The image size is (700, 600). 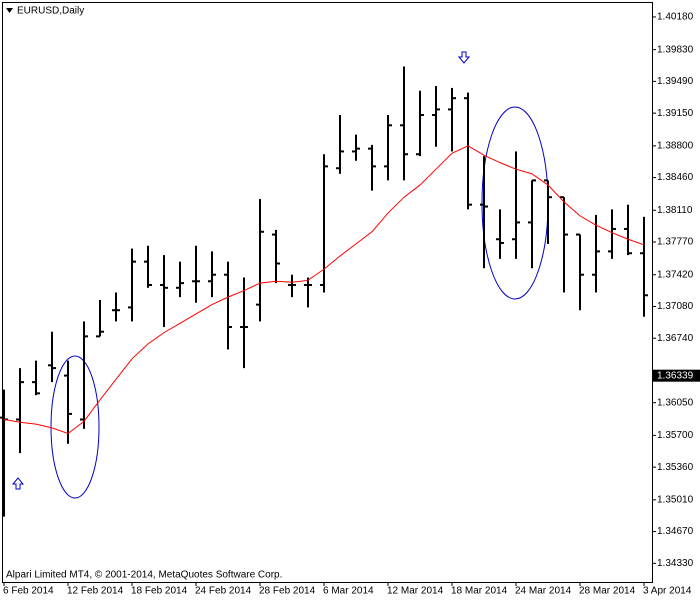 I want to click on y-tick-label: 1.37080, so click(x=675, y=306).